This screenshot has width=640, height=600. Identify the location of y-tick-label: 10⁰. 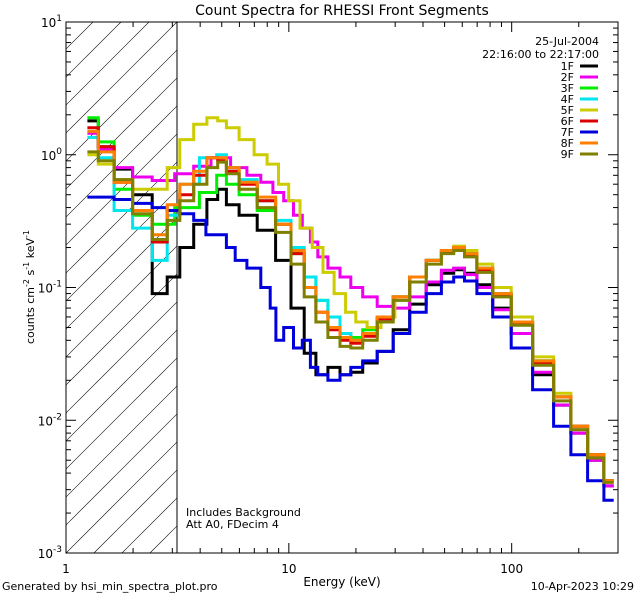
(51, 155).